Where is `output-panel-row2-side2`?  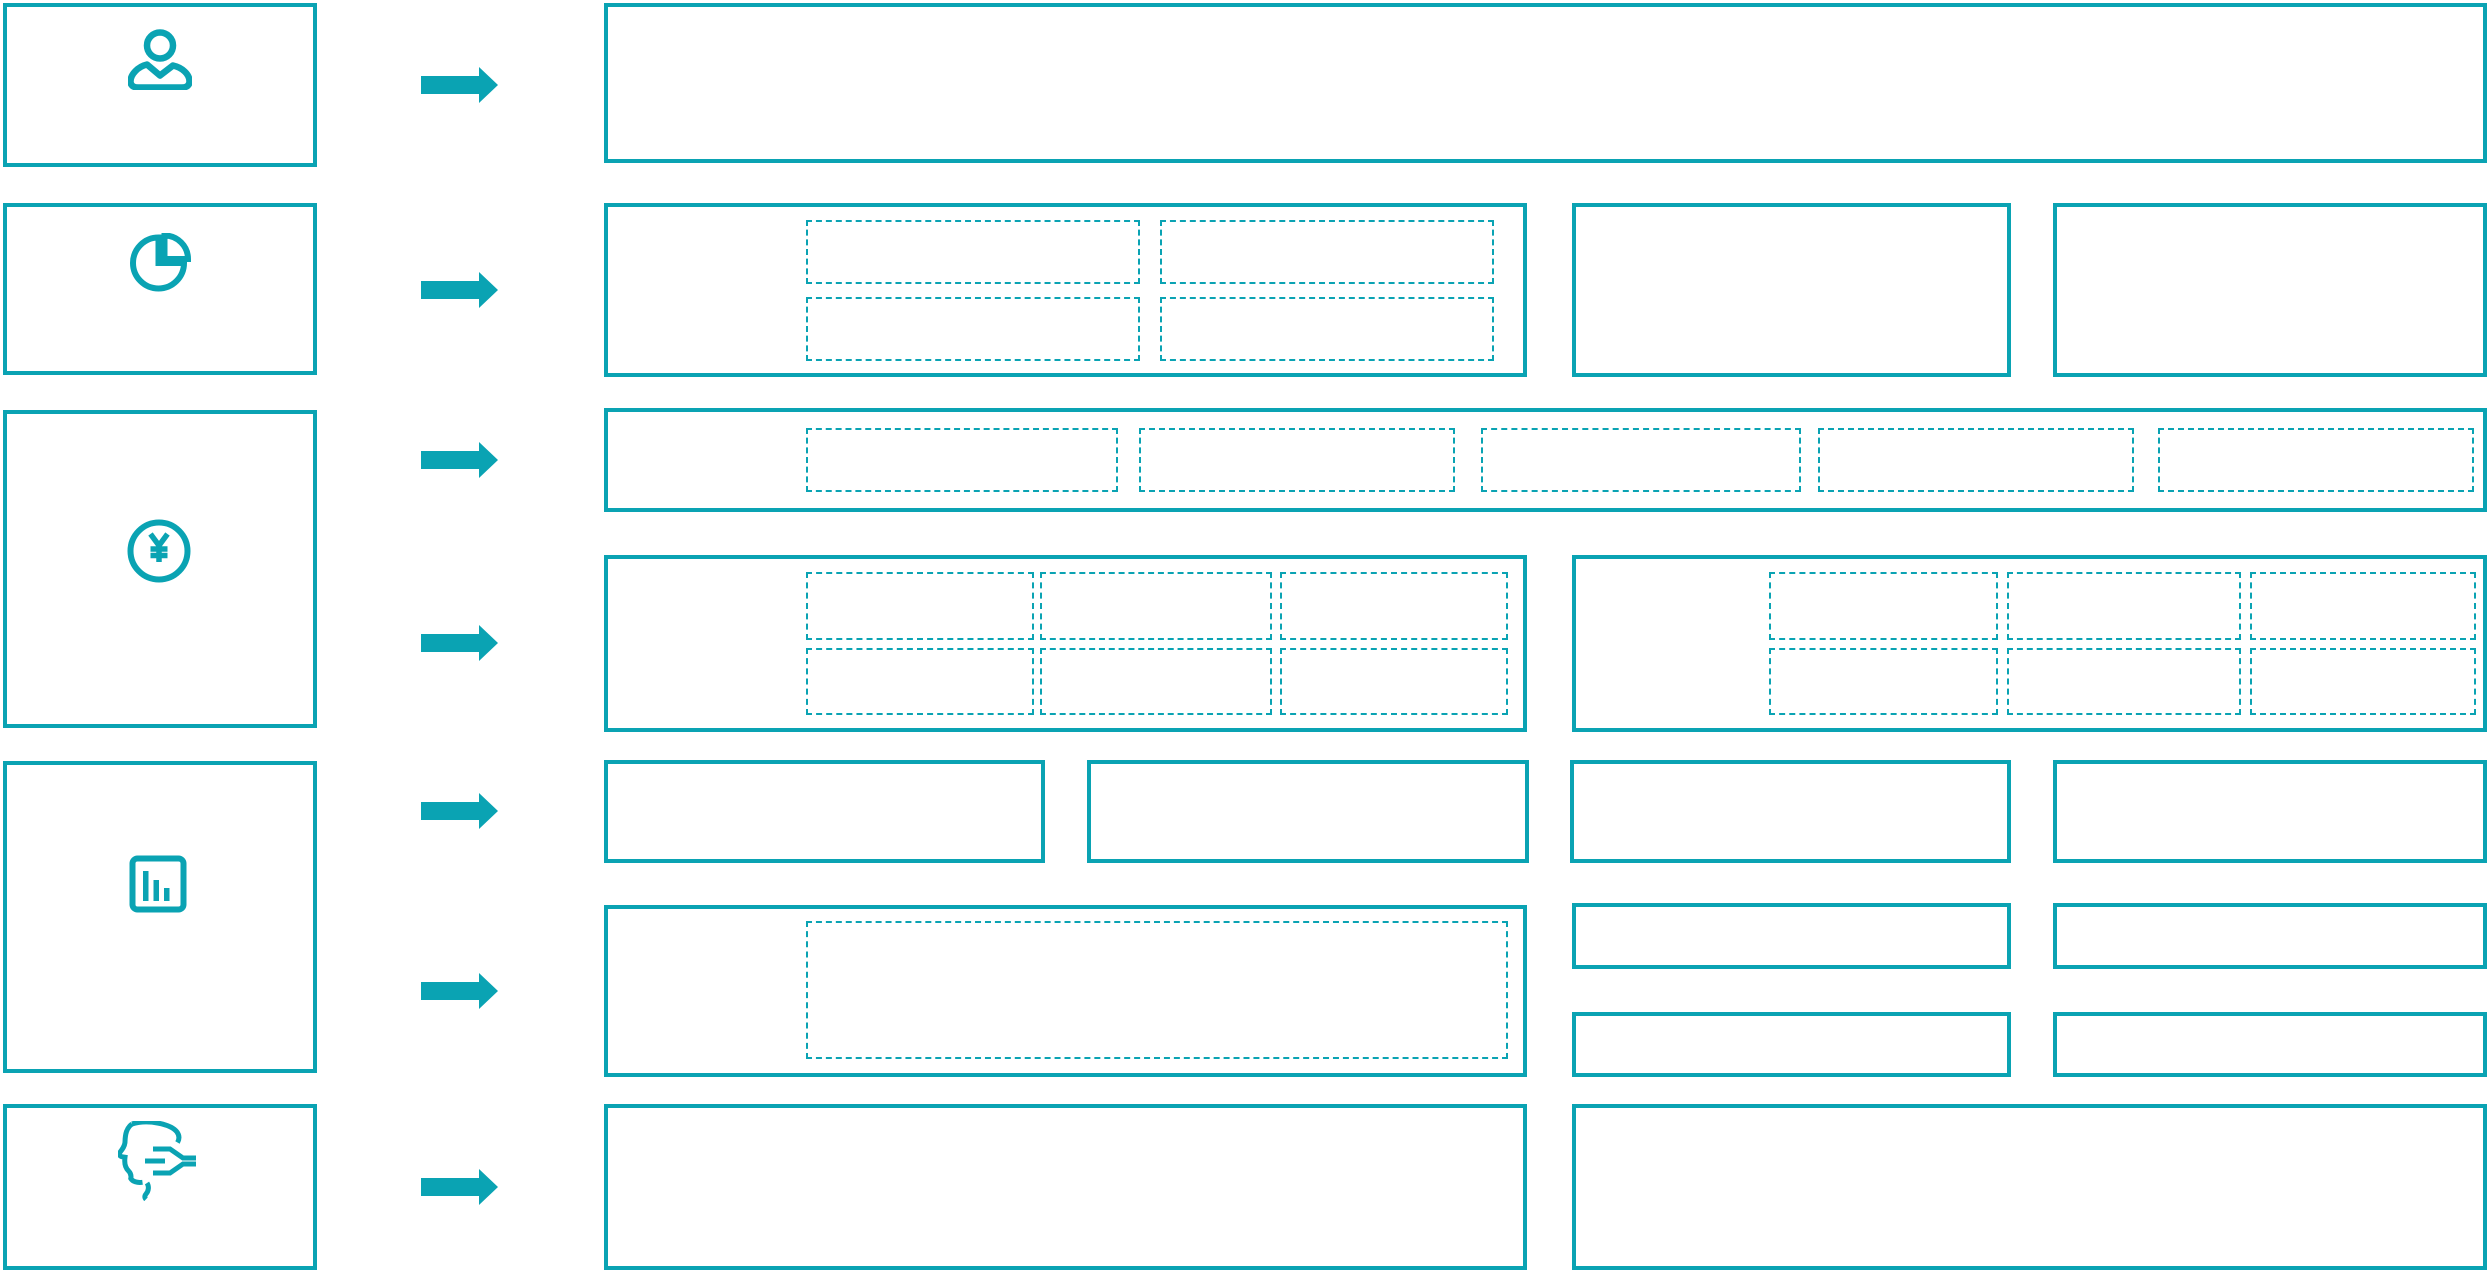 output-panel-row2-side2 is located at coordinates (2270, 290).